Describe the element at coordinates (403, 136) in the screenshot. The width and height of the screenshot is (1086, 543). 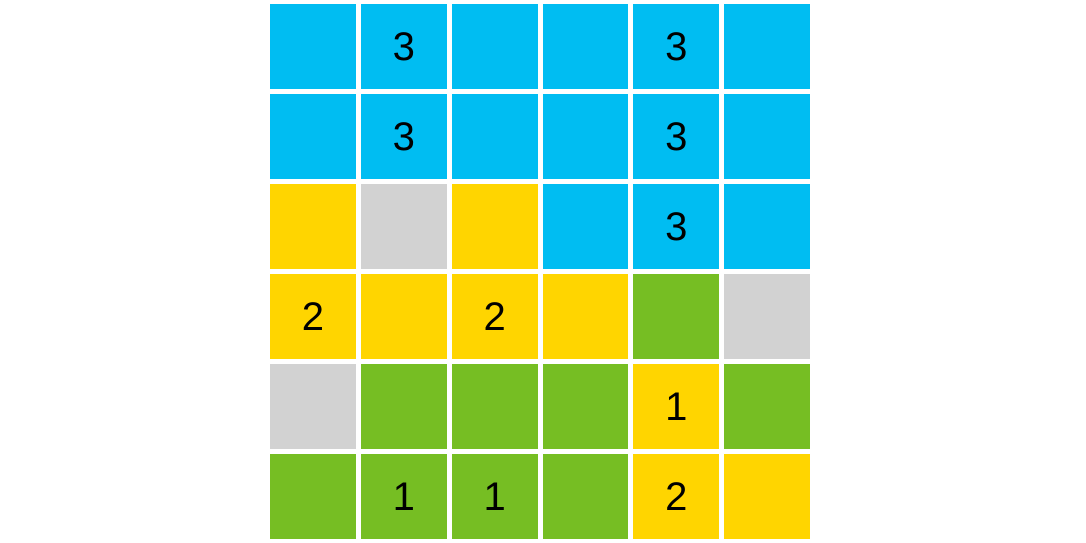
I see `grid-cell-r1c1: 3` at that location.